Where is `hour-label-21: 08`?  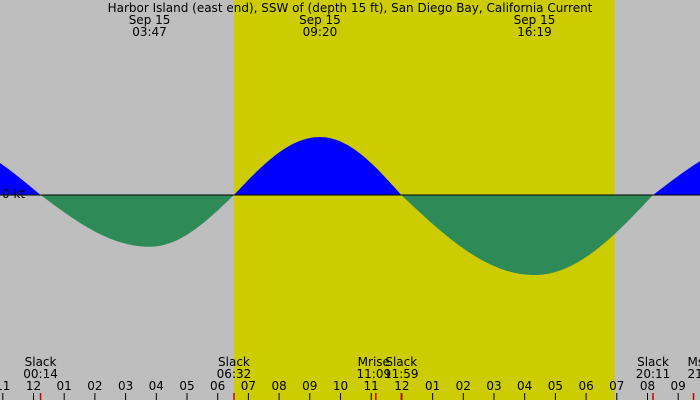
hour-label-21: 08 is located at coordinates (647, 386).